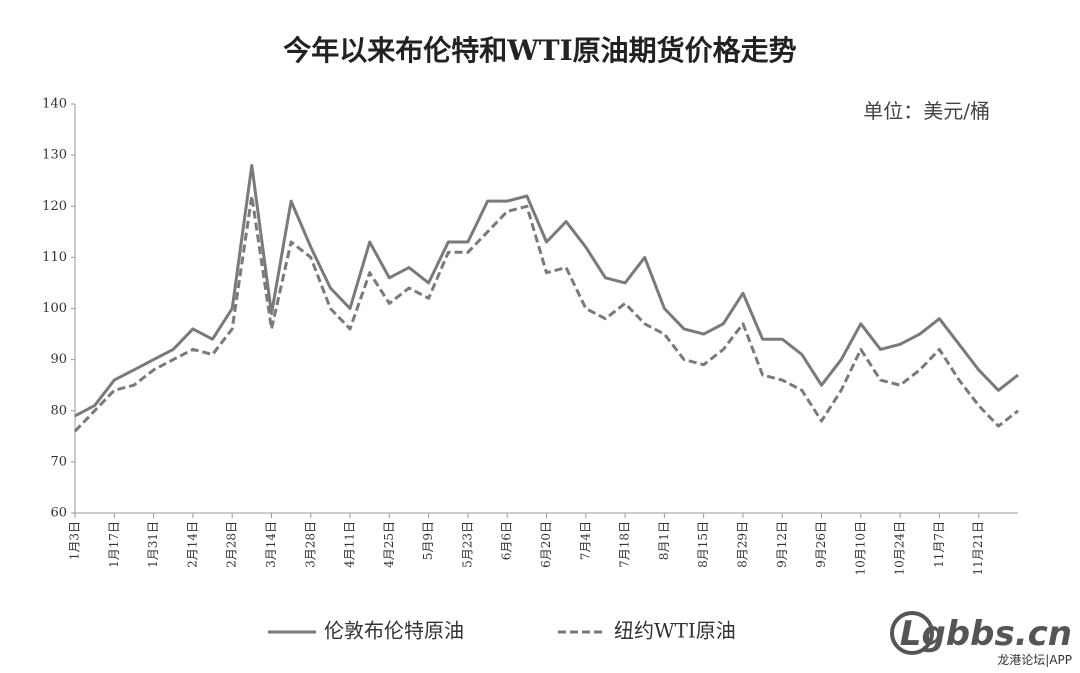 The height and width of the screenshot is (673, 1080). Describe the element at coordinates (58, 461) in the screenshot. I see `y-tick-label: 70` at that location.